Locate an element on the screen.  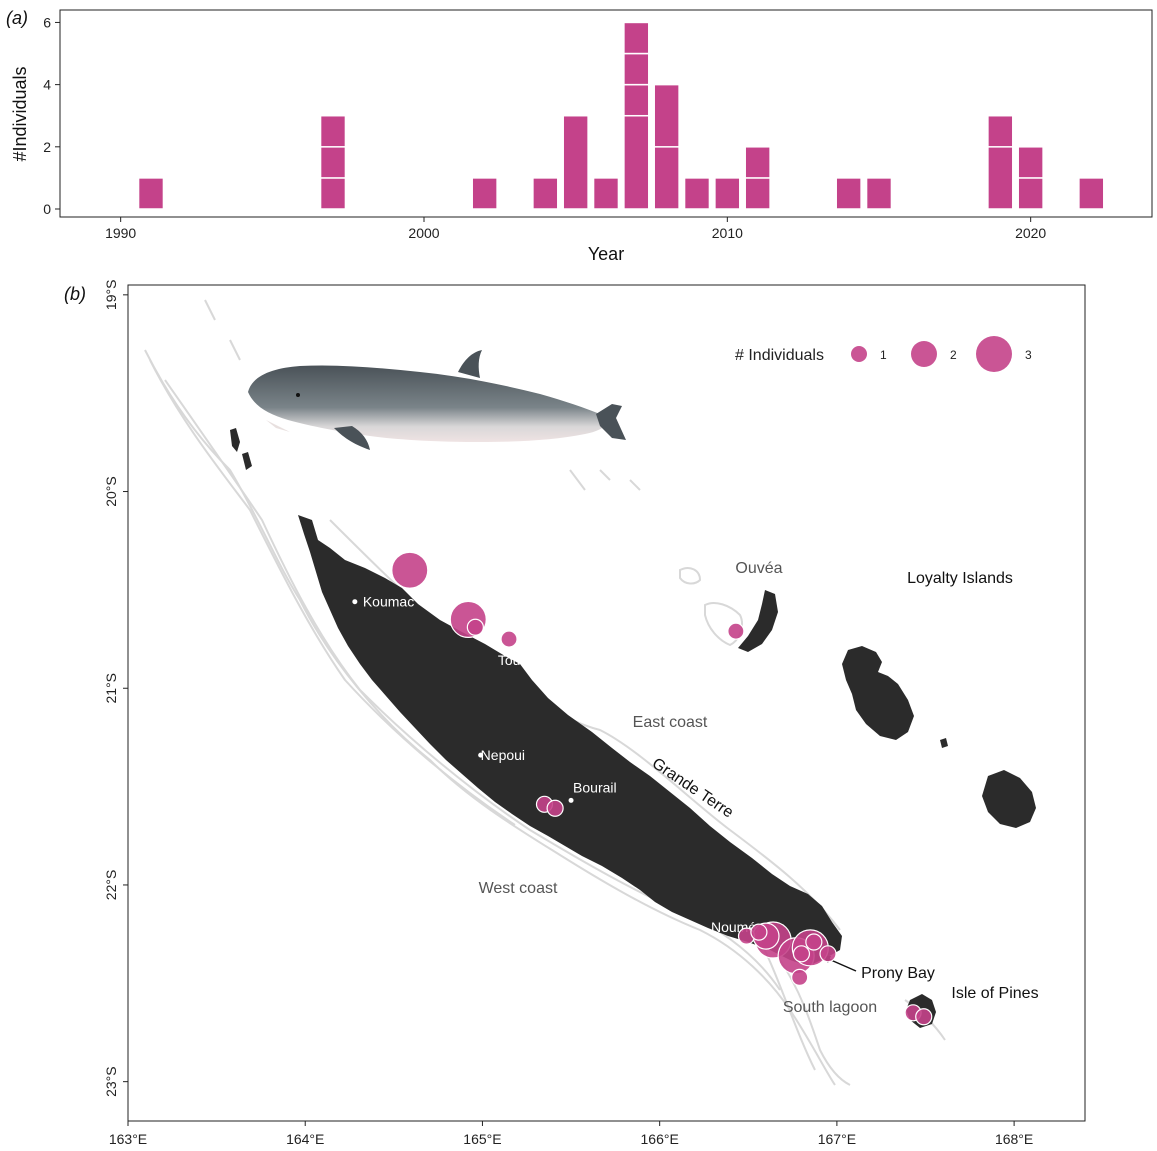
lat-tick-label: 19°S is located at coordinates (111, 295).